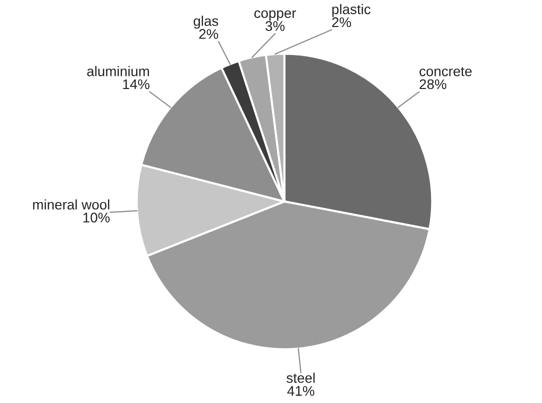 The width and height of the screenshot is (542, 403). I want to click on slice-label: glas, so click(206, 22).